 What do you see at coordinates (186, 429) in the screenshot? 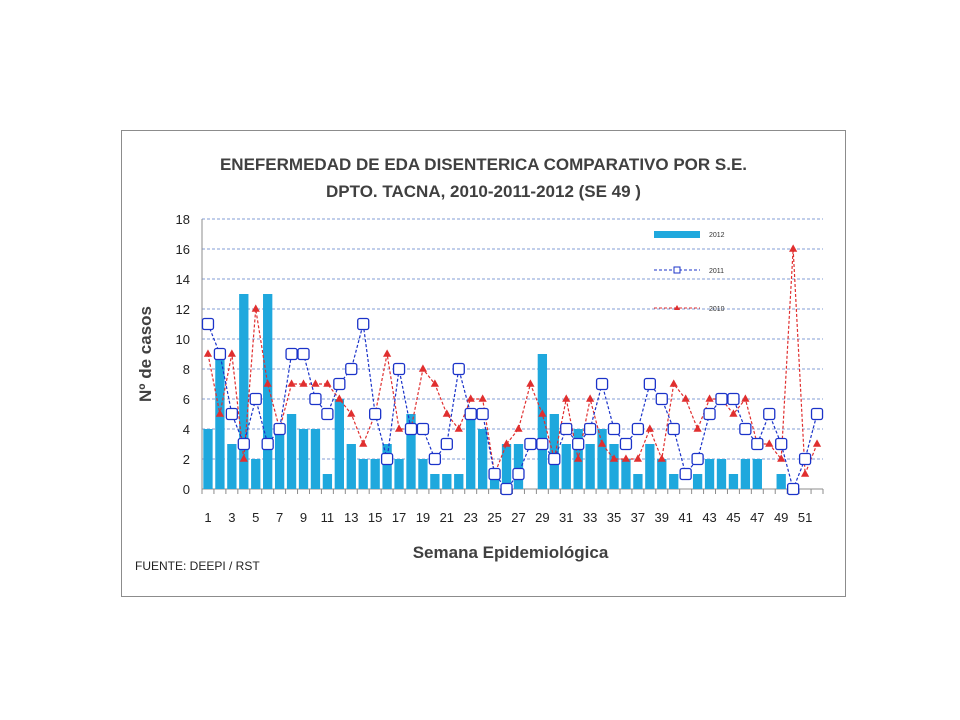
I see `y-tick-label: 4` at bounding box center [186, 429].